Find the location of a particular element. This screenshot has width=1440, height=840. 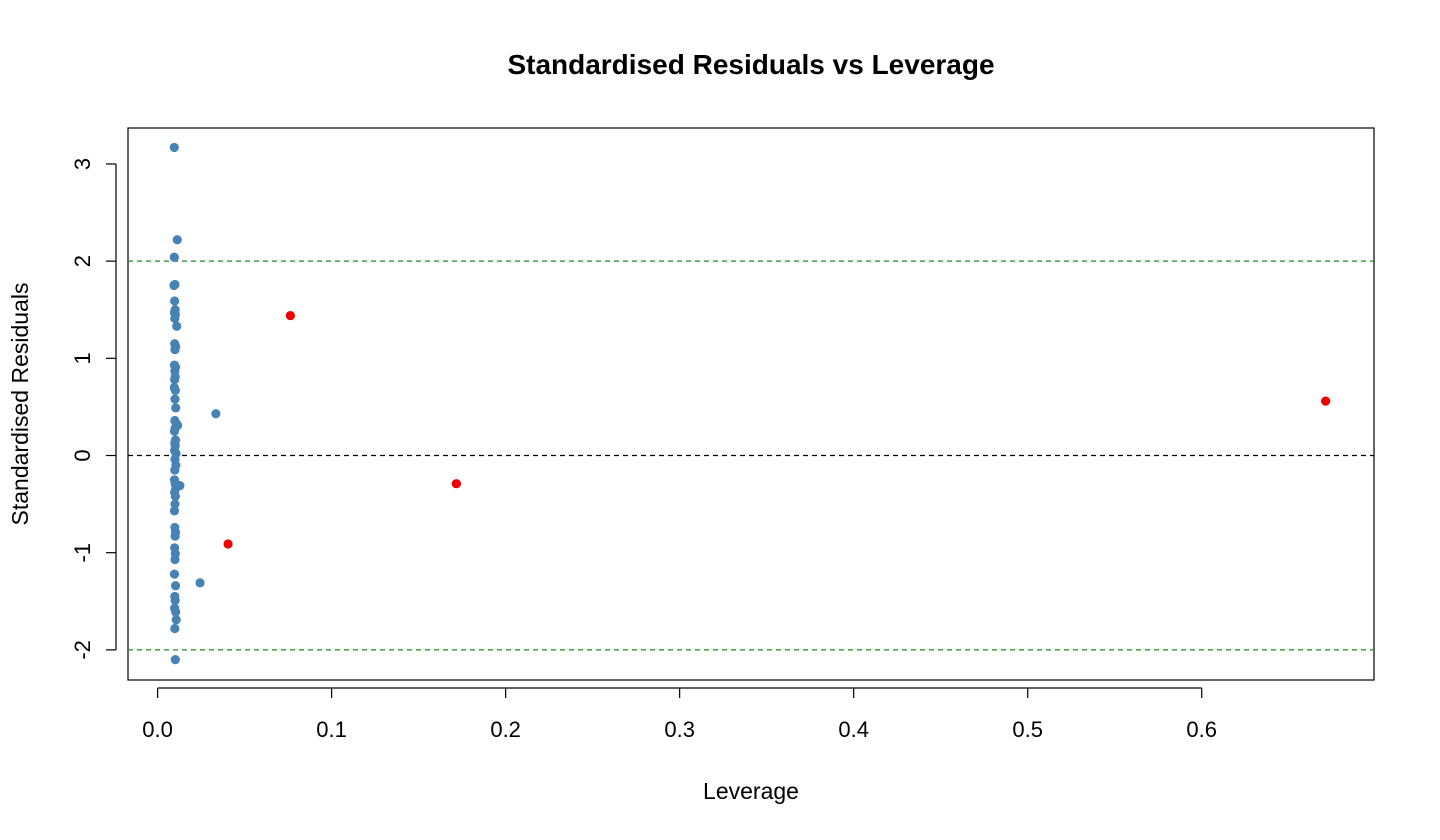

x-tick-label-0: 0.0 is located at coordinates (157, 729).